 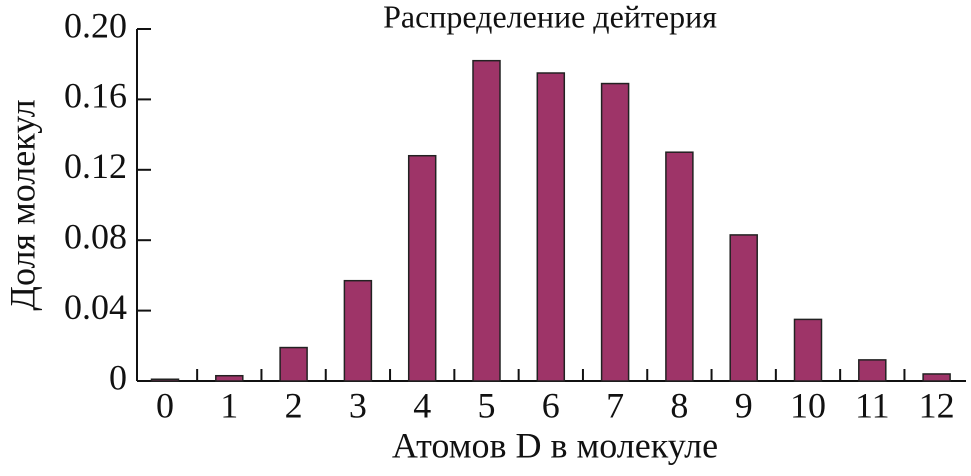 What do you see at coordinates (744, 405) in the screenshot?
I see `x-tick-label: 9` at bounding box center [744, 405].